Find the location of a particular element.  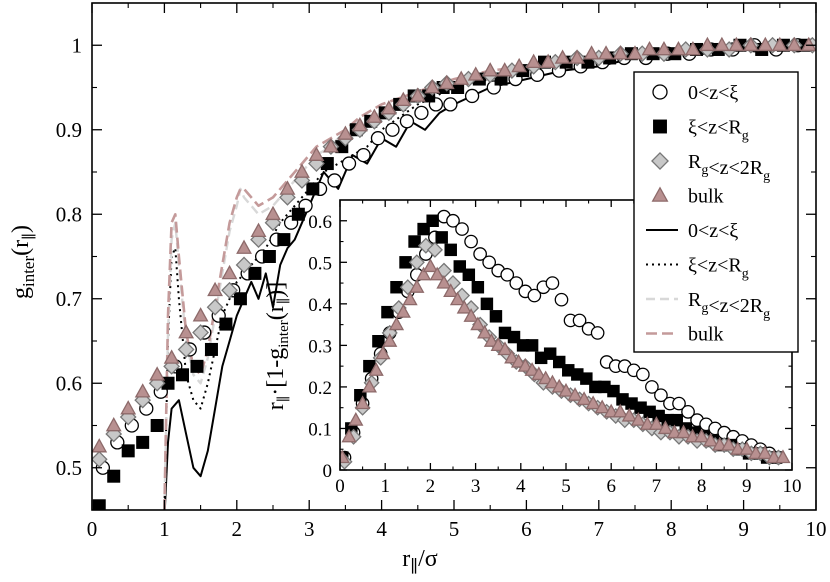

inset-y-tick-label: 0.6 is located at coordinates (320, 222).